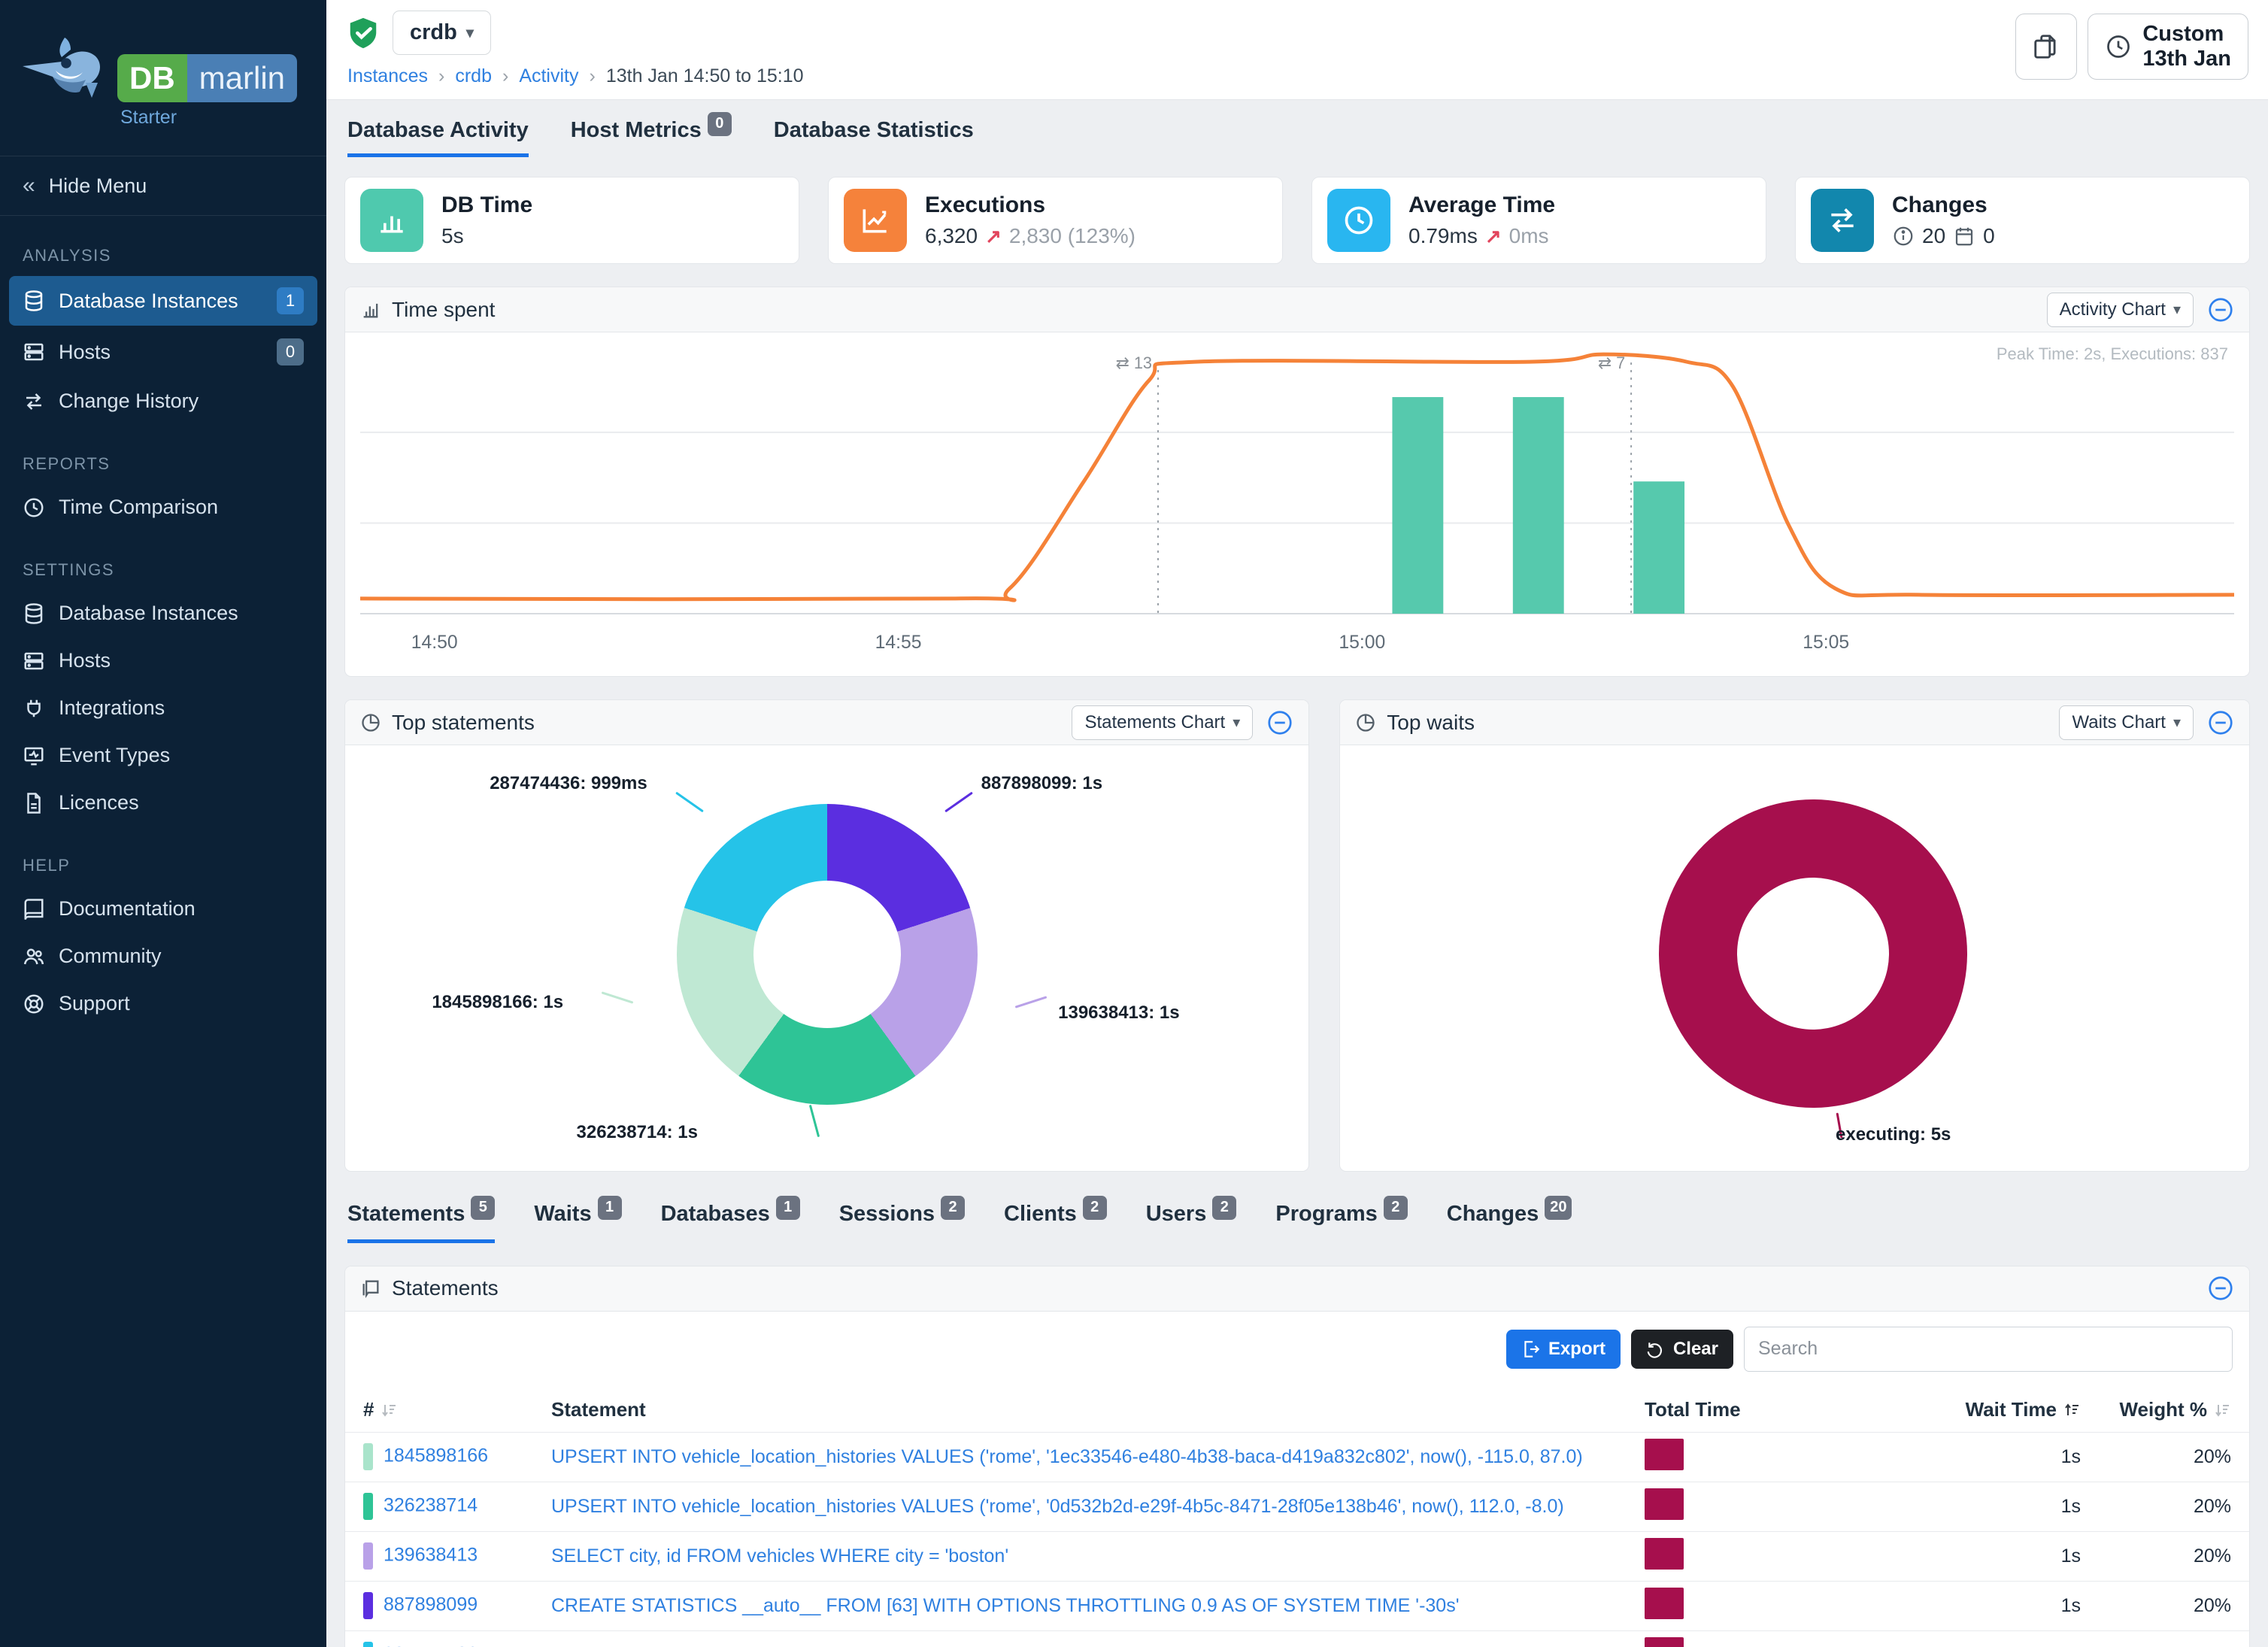 The image size is (2268, 1647). What do you see at coordinates (163, 613) in the screenshot?
I see `sidebar-item-settings-database-instances: Database Instances` at bounding box center [163, 613].